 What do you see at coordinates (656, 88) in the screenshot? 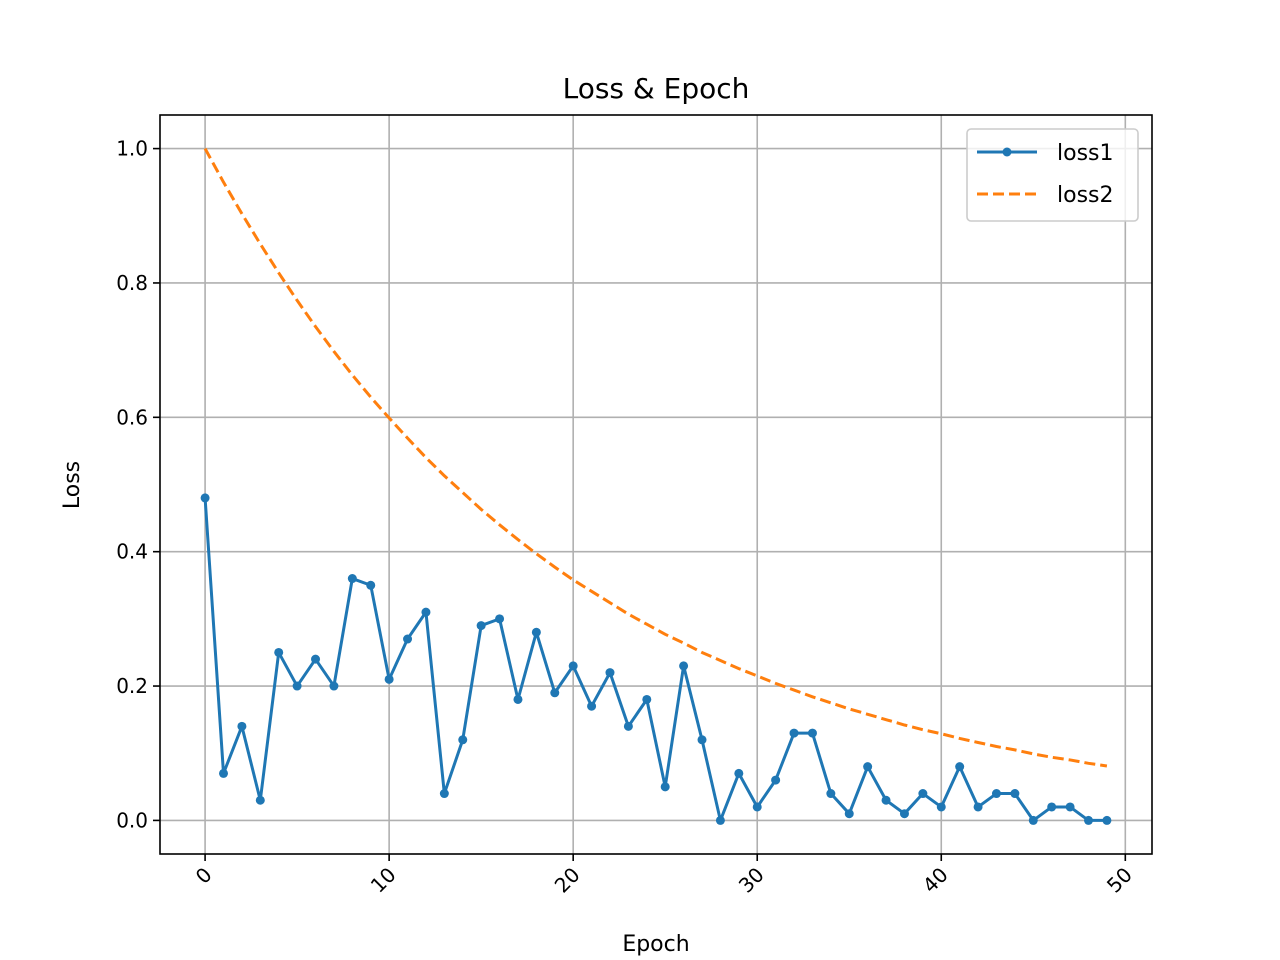
I see `chart-title: Loss & Epoch` at bounding box center [656, 88].